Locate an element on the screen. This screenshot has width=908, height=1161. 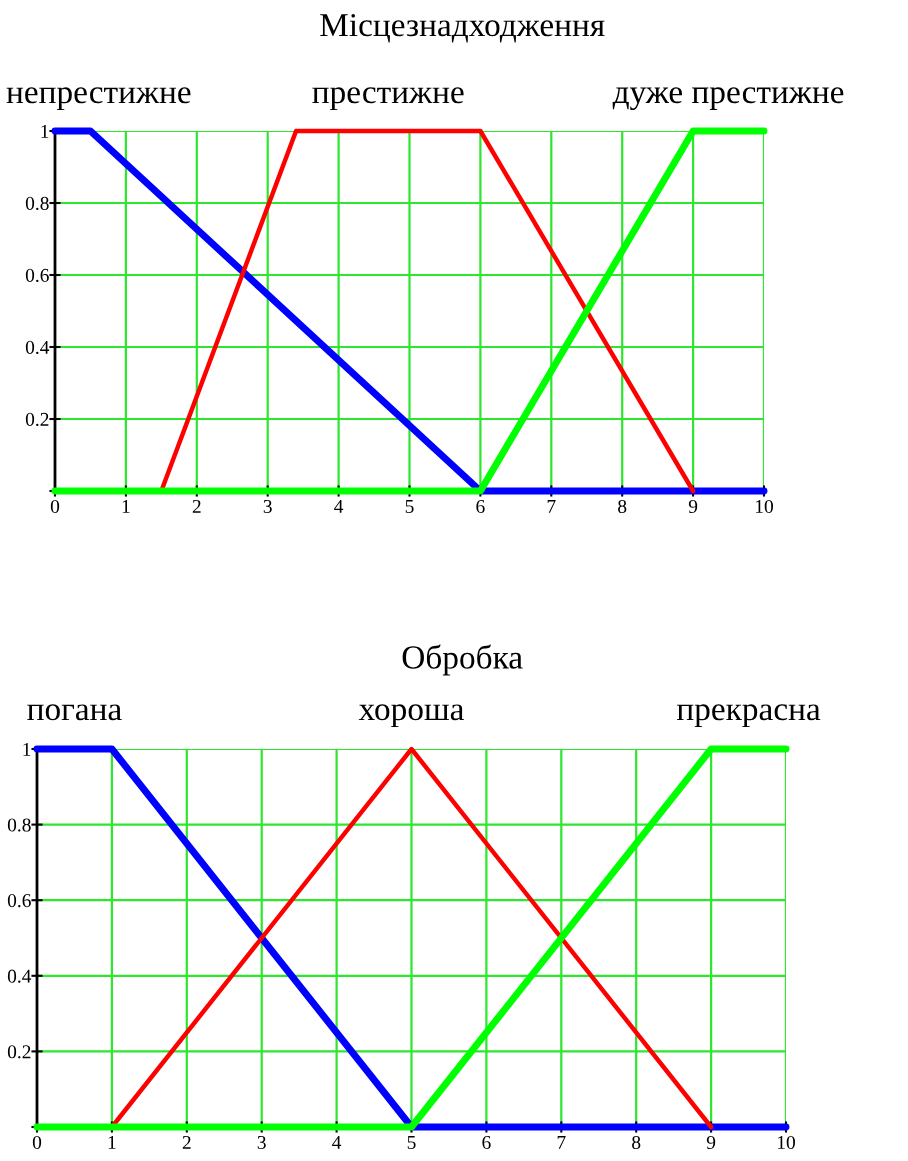
series-label: престижне is located at coordinates (388, 99).